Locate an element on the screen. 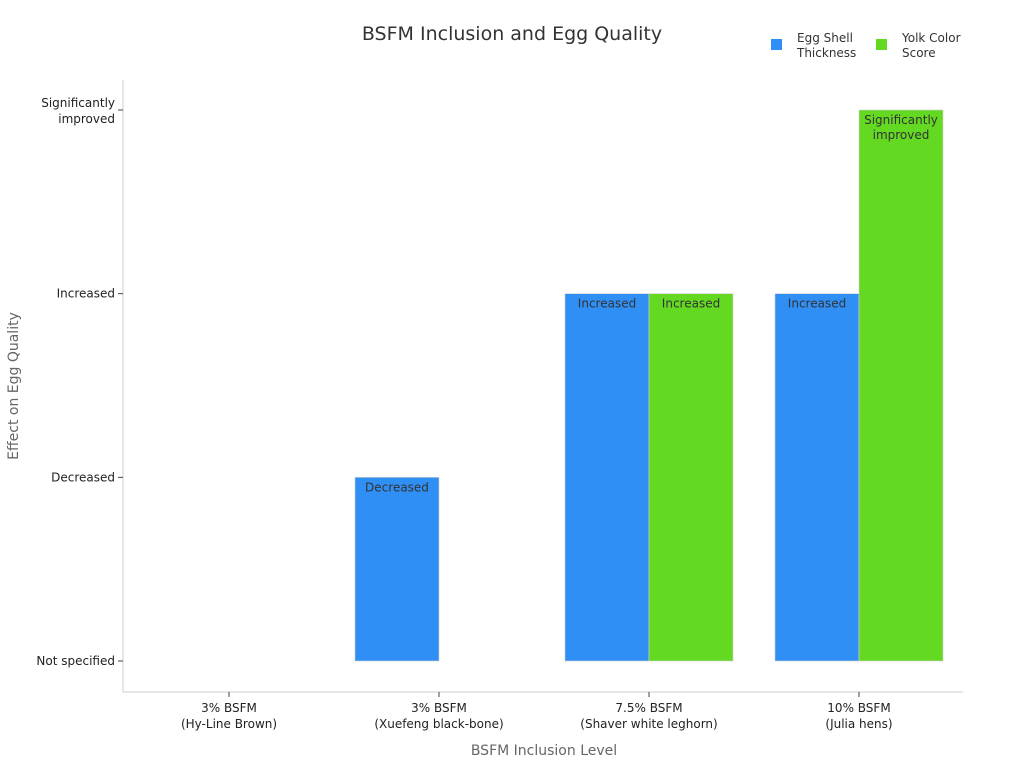 The height and width of the screenshot is (768, 1024). legend: Egg Shell Thickness Yolk Color Score is located at coordinates (866, 45).